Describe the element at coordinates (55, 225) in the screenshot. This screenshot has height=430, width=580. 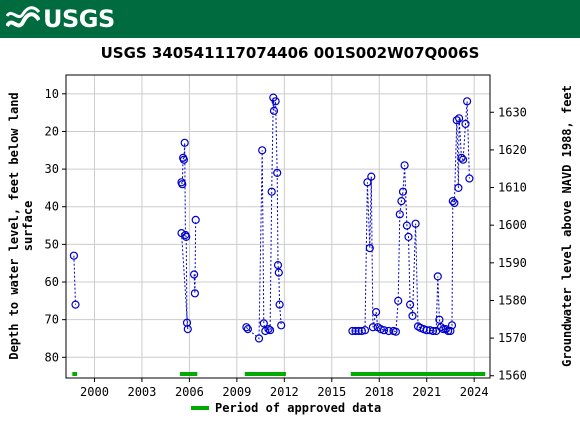
I see `y-left-ticks: 10 20 30 40 50 60 70 80` at that location.